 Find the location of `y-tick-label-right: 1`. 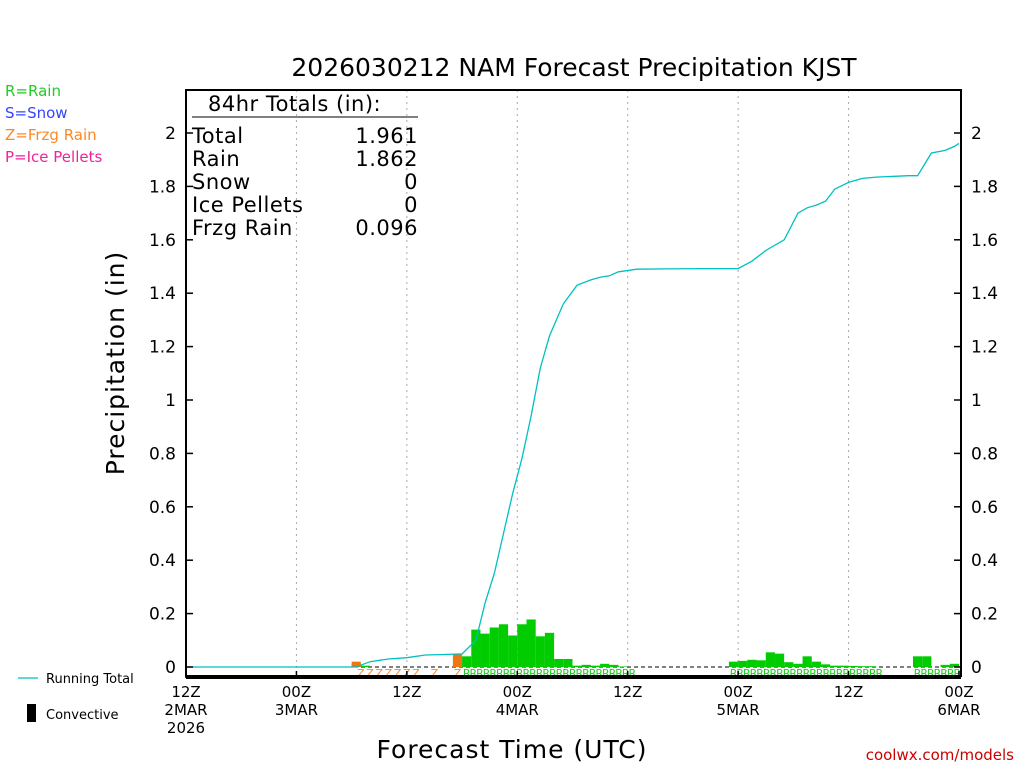

y-tick-label-right: 1 is located at coordinates (976, 401).